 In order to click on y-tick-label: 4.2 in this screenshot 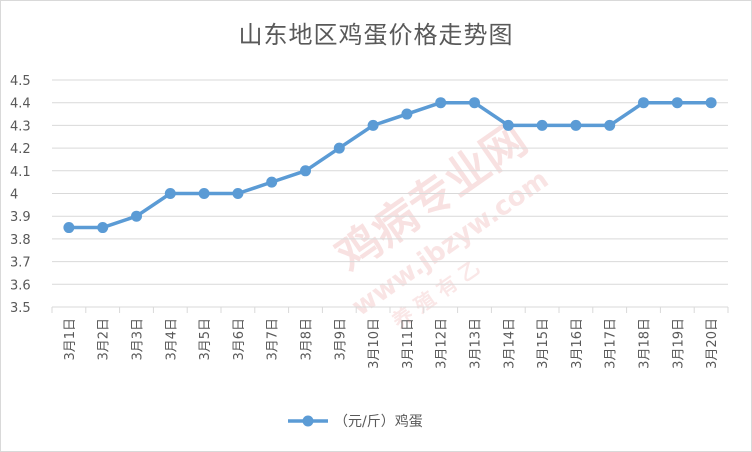, I will do `click(20, 149)`.